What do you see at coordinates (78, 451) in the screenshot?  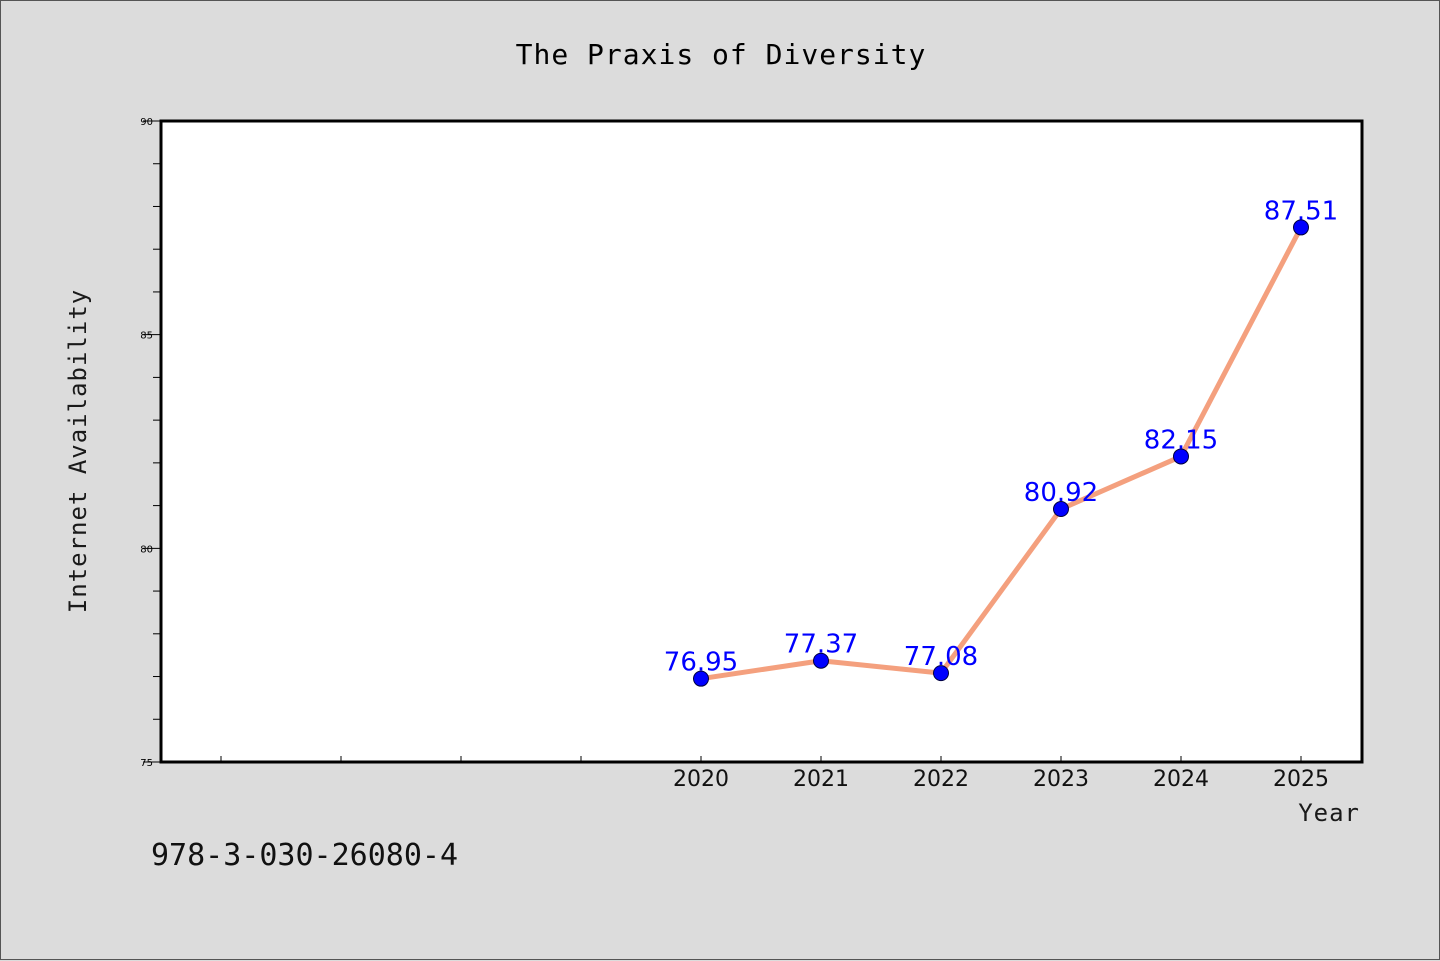 I see `y-axis-label: Internet Availability` at bounding box center [78, 451].